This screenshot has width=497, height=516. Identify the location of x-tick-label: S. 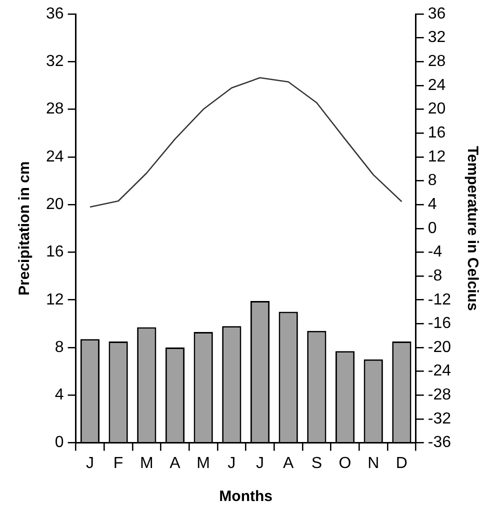
(316, 463).